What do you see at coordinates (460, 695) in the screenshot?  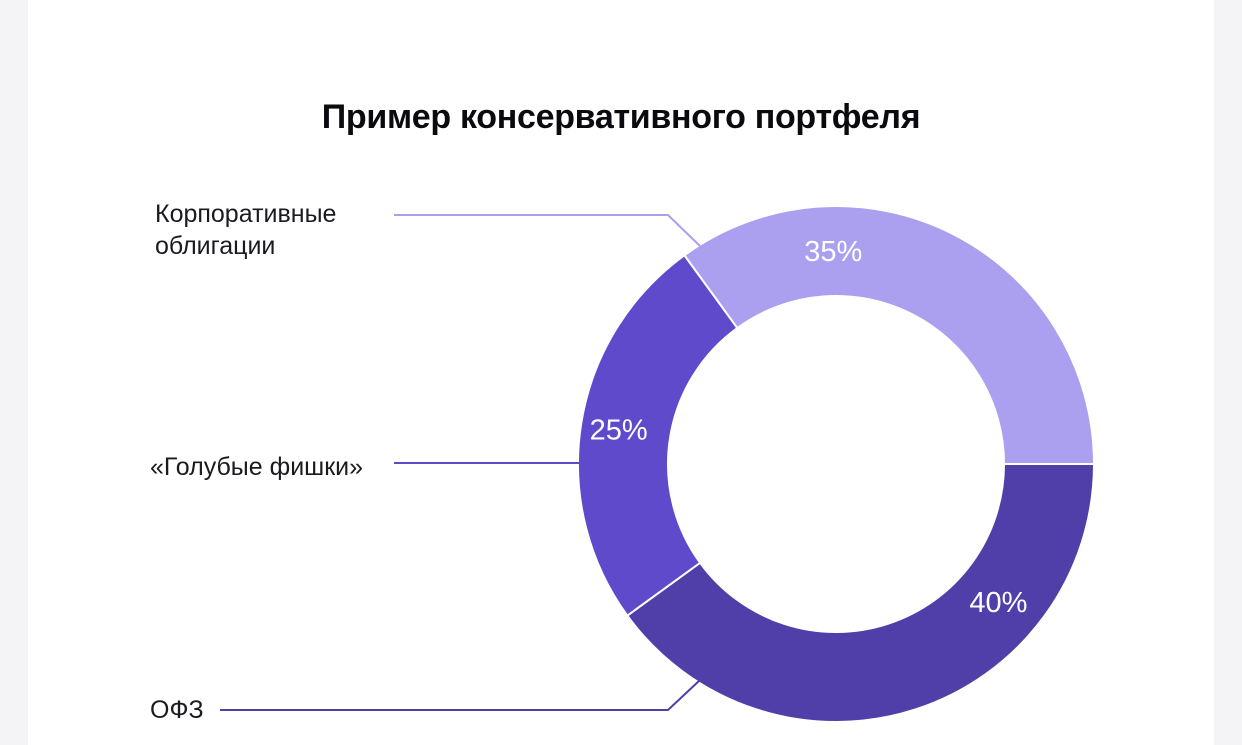 I see `leader-line-ofz` at bounding box center [460, 695].